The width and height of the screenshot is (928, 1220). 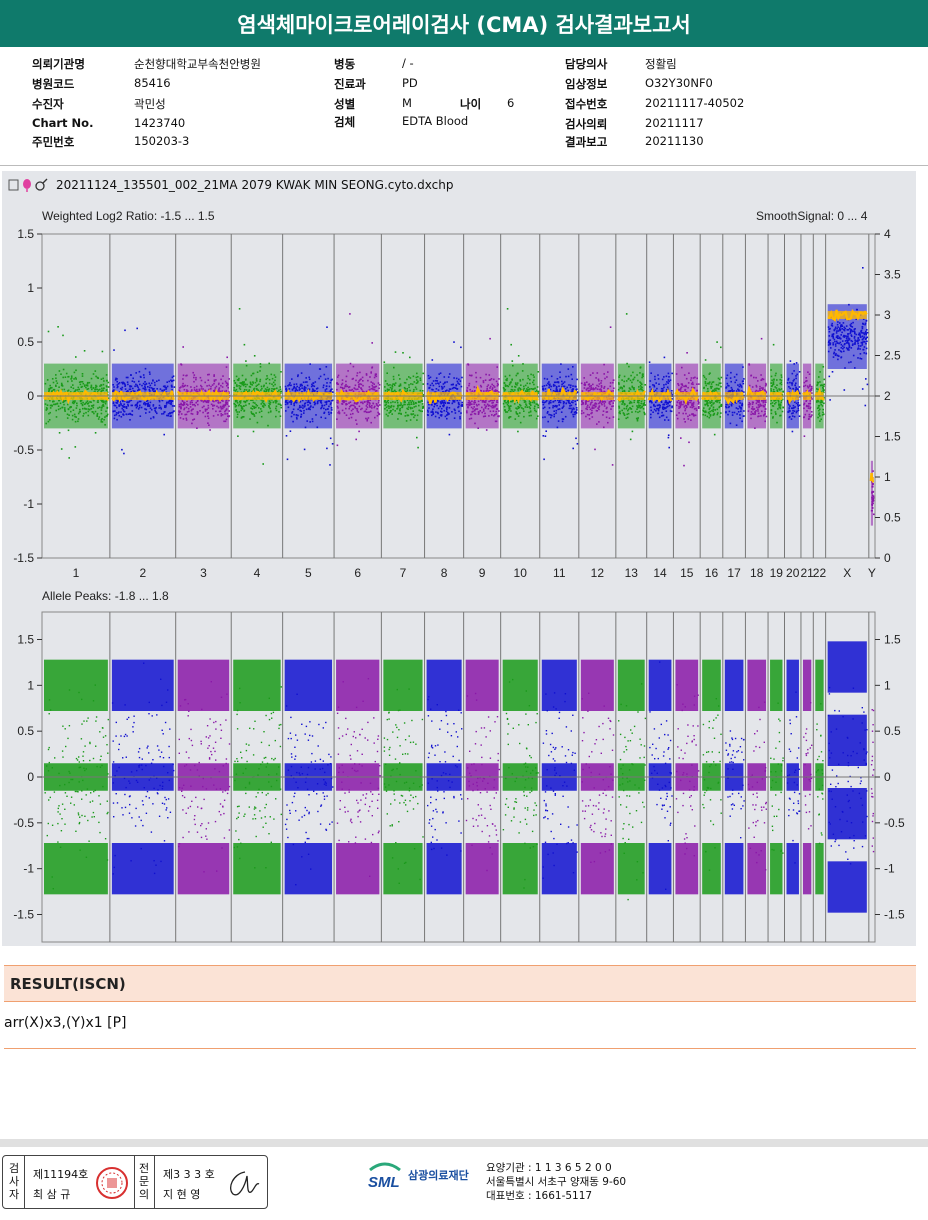 I want to click on y2-tick-label: 0.5, so click(x=892, y=518).